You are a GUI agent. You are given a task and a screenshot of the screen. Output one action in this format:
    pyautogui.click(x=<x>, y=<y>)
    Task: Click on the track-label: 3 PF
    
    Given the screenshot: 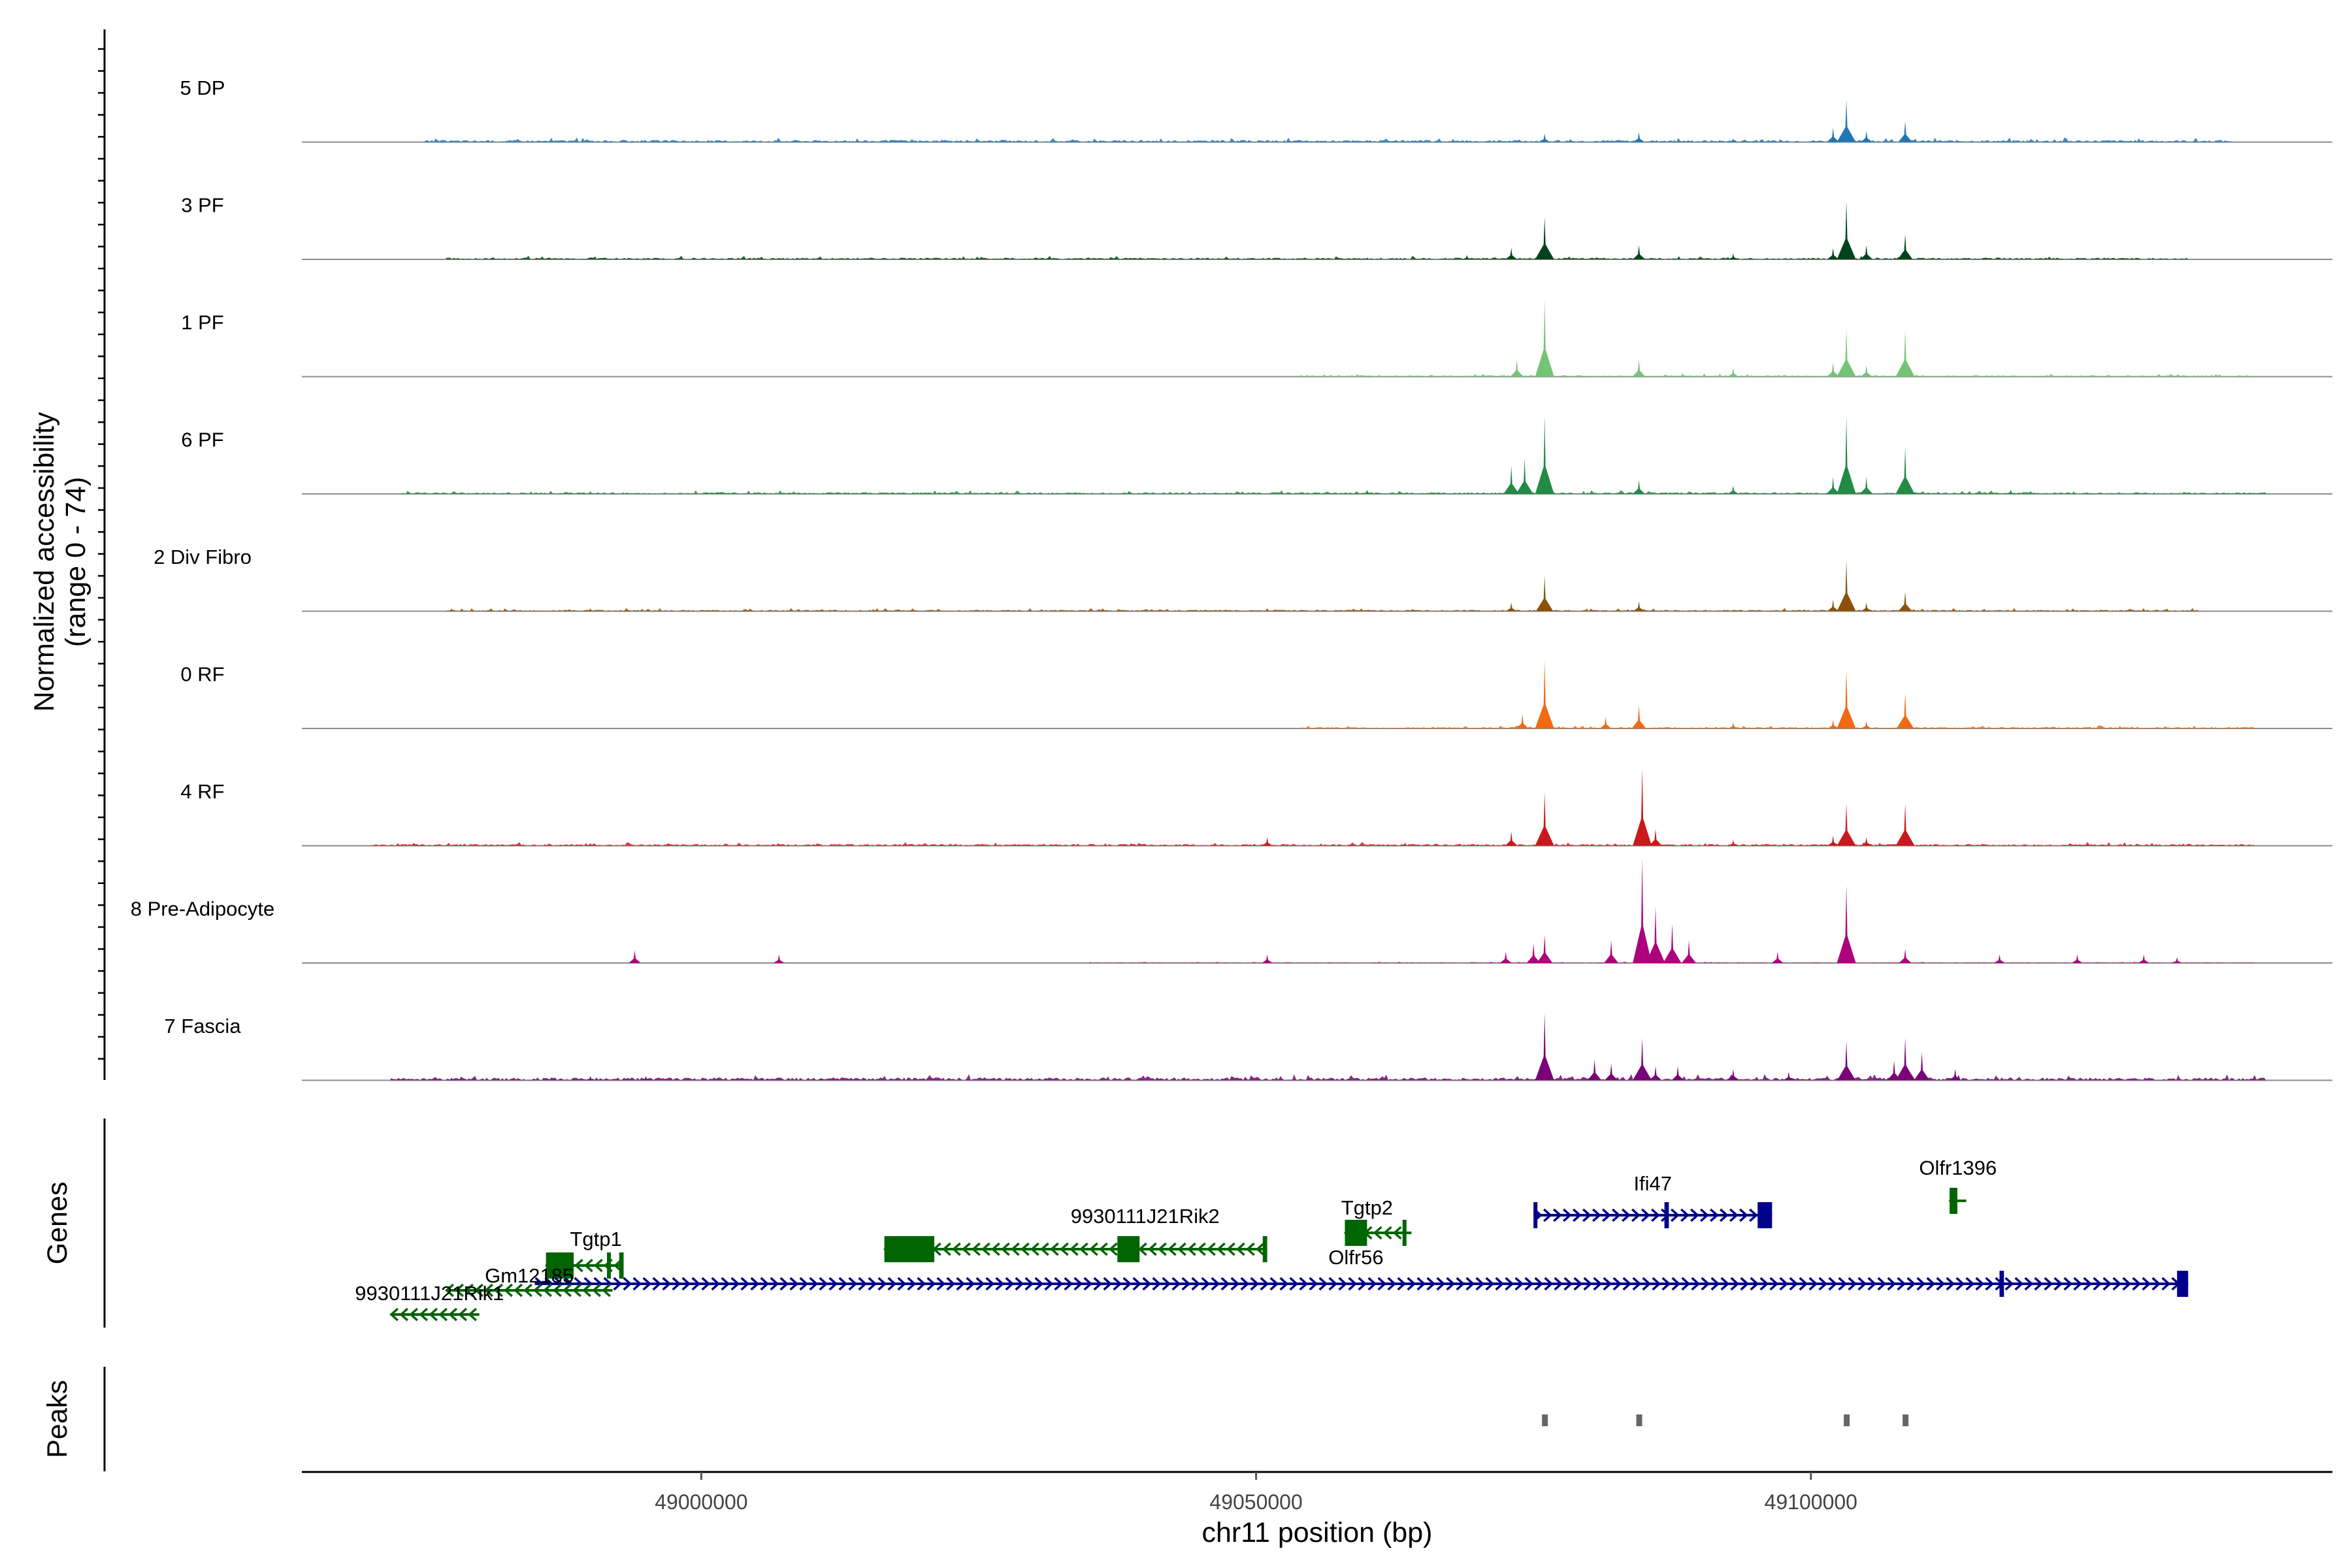 What is the action you would take?
    pyautogui.click(x=202, y=205)
    